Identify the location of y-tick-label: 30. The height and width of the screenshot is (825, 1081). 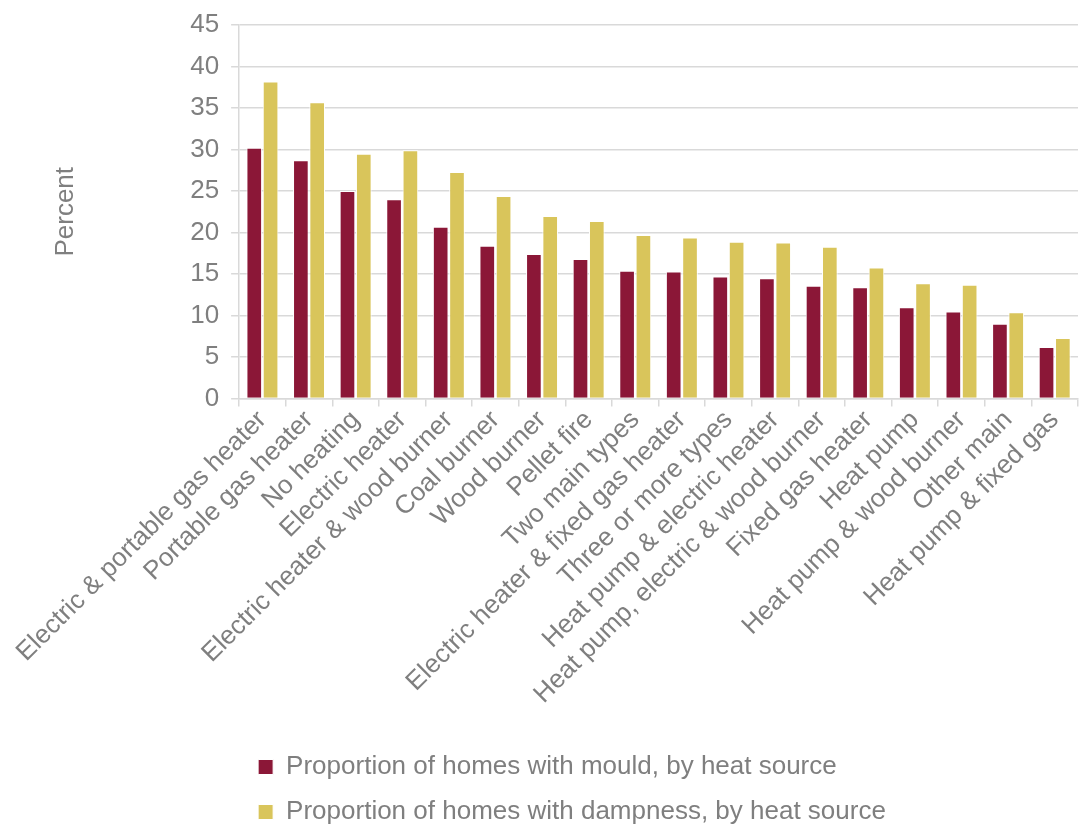
(205, 147).